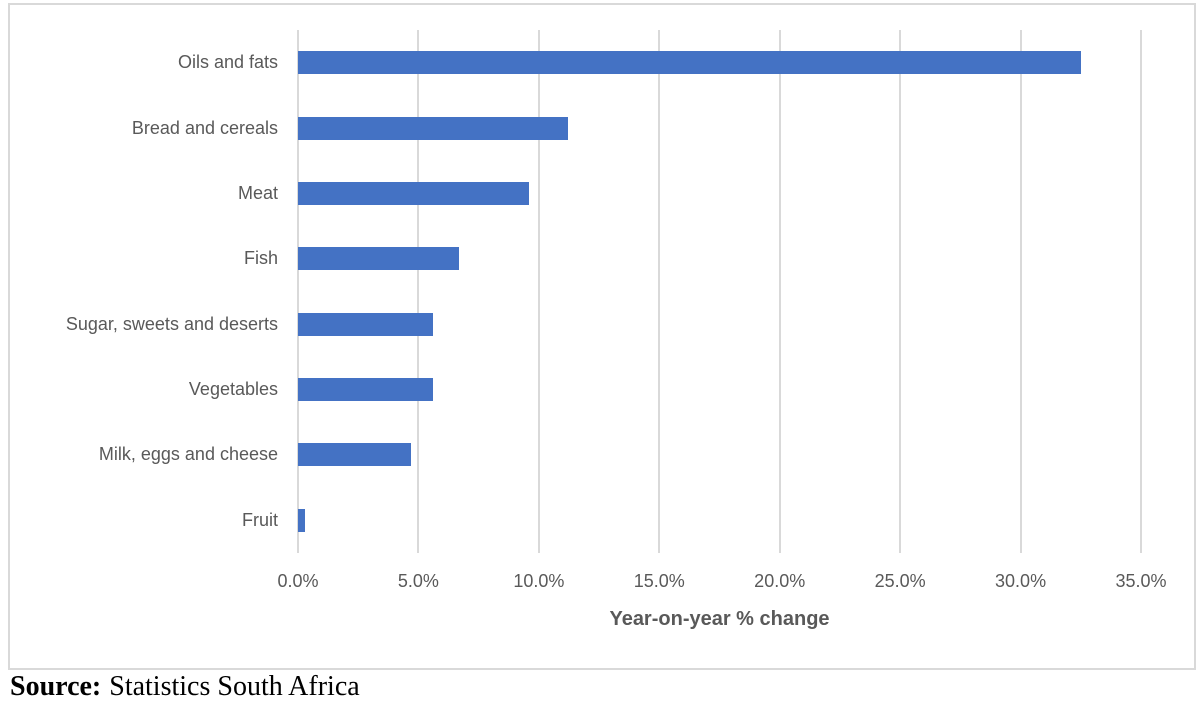  What do you see at coordinates (1141, 581) in the screenshot?
I see `x-tick-label: 35.0%` at bounding box center [1141, 581].